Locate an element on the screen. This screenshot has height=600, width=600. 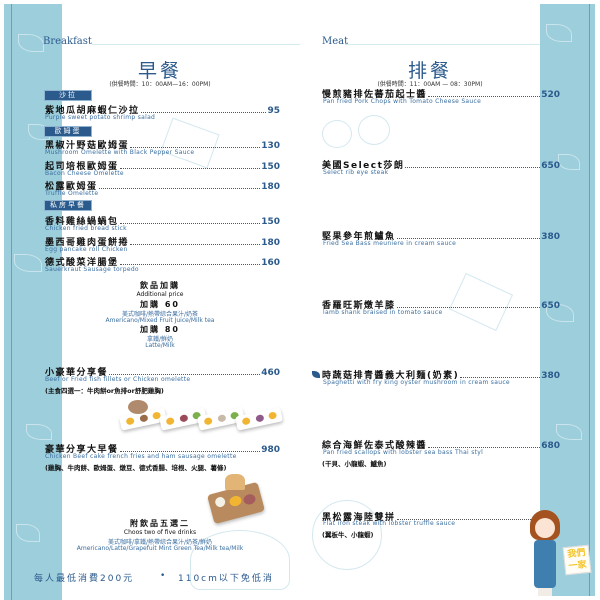
menu-item: 黑椒汁野菇歐姆蛋 130 is located at coordinates (162, 146).